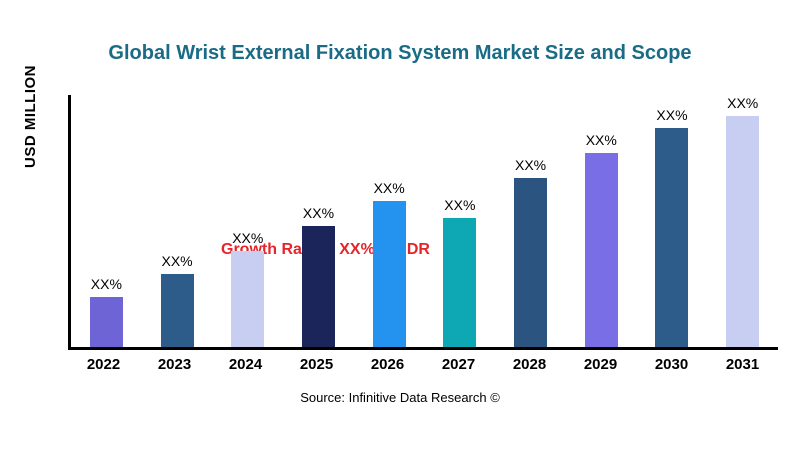 This screenshot has height=450, width=800. I want to click on bar-2031, so click(743, 231).